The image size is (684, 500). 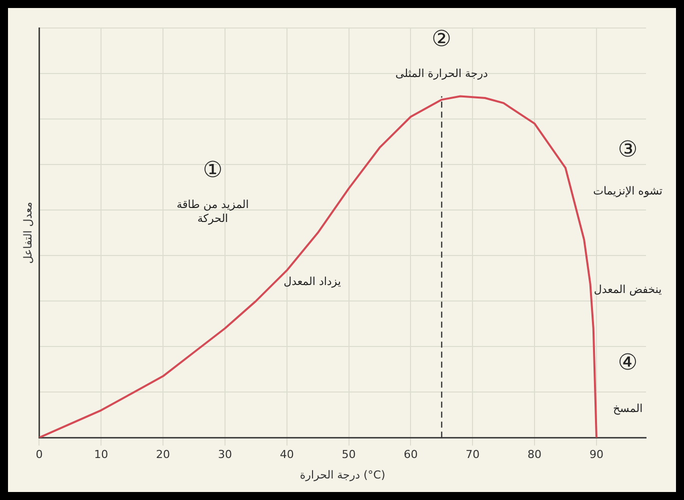 What do you see at coordinates (287, 455) in the screenshot?
I see `x-tick-label: 40` at bounding box center [287, 455].